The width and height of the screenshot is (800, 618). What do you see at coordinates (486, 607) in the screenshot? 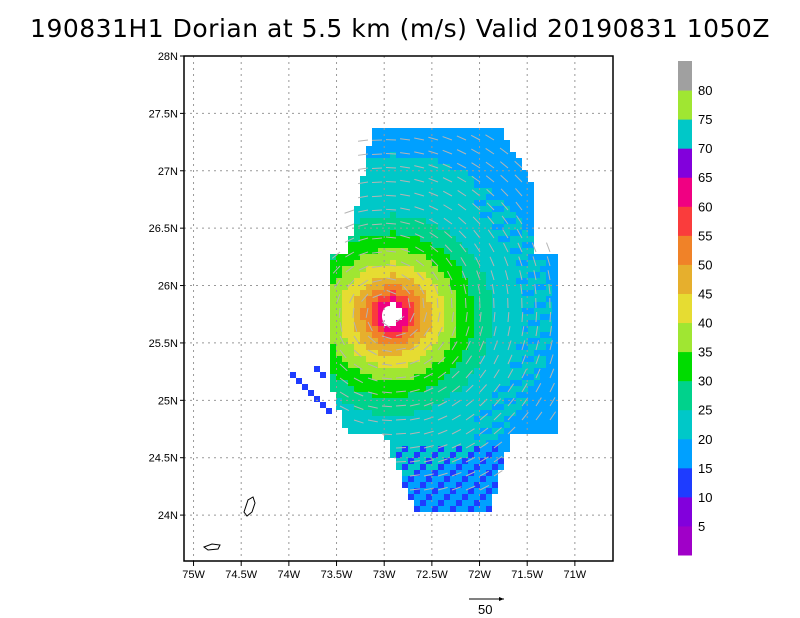
I see `reference-vector: 50` at bounding box center [486, 607].